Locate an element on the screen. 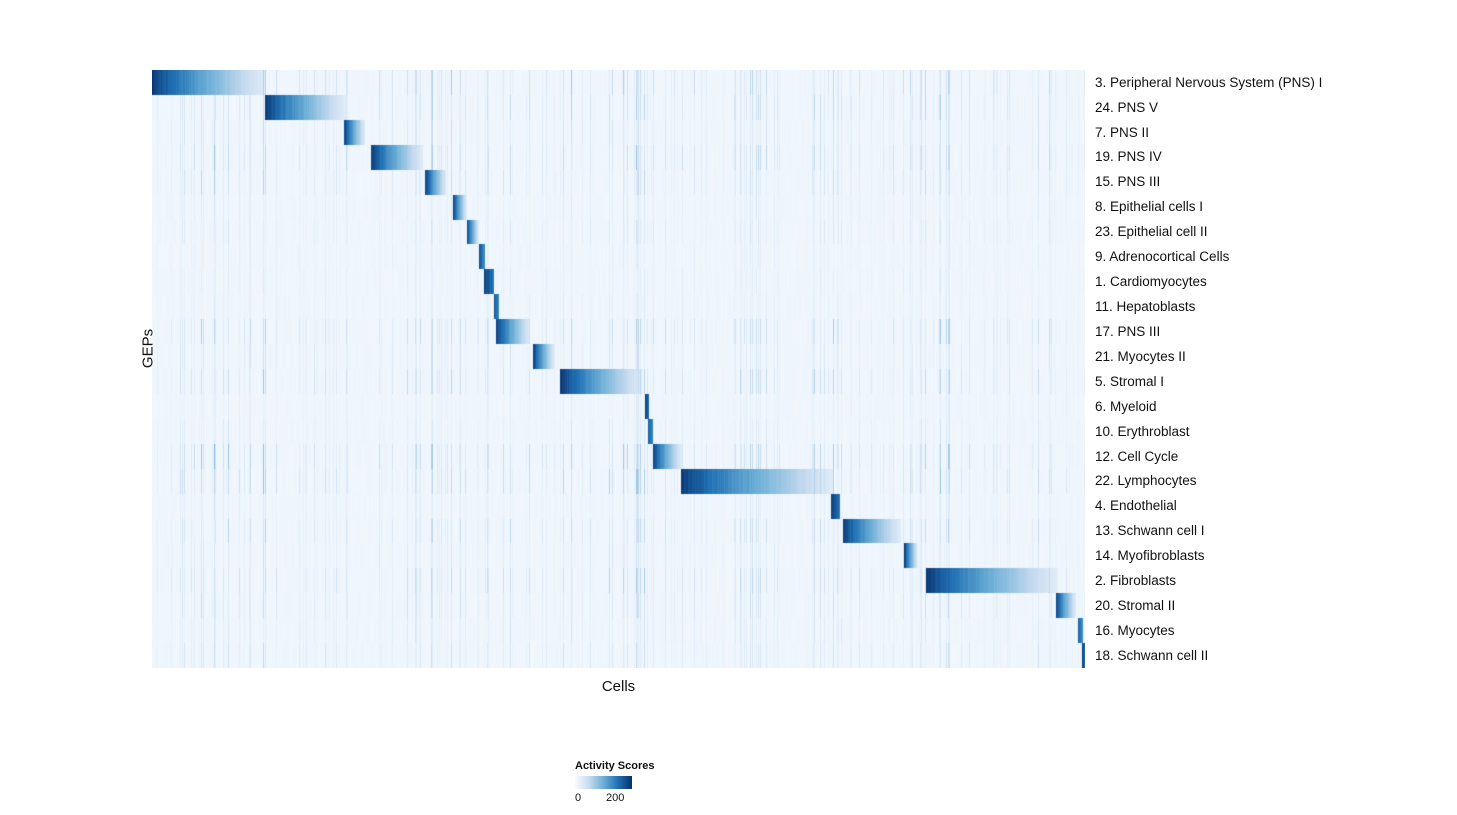 The width and height of the screenshot is (1457, 815). row-label: 15. PNS III is located at coordinates (1128, 182).